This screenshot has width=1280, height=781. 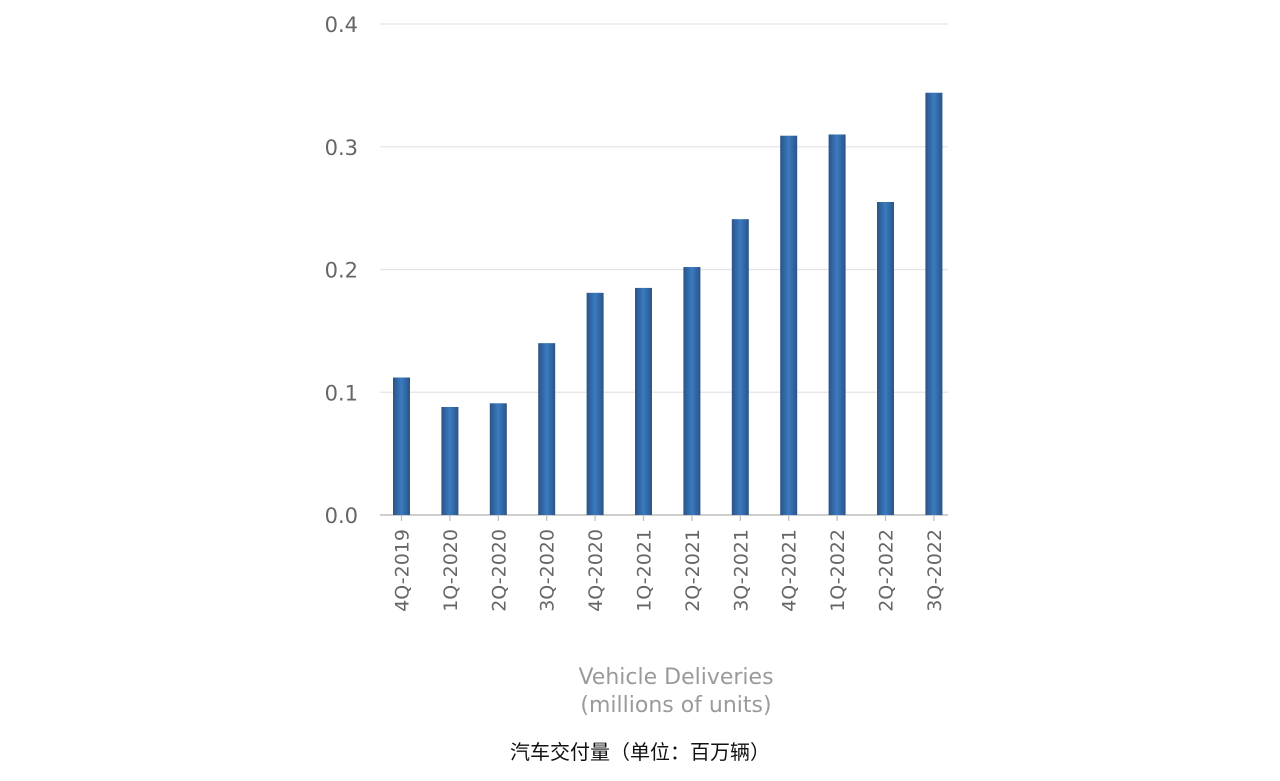 What do you see at coordinates (341, 148) in the screenshot?
I see `y-tick-label: 0.3` at bounding box center [341, 148].